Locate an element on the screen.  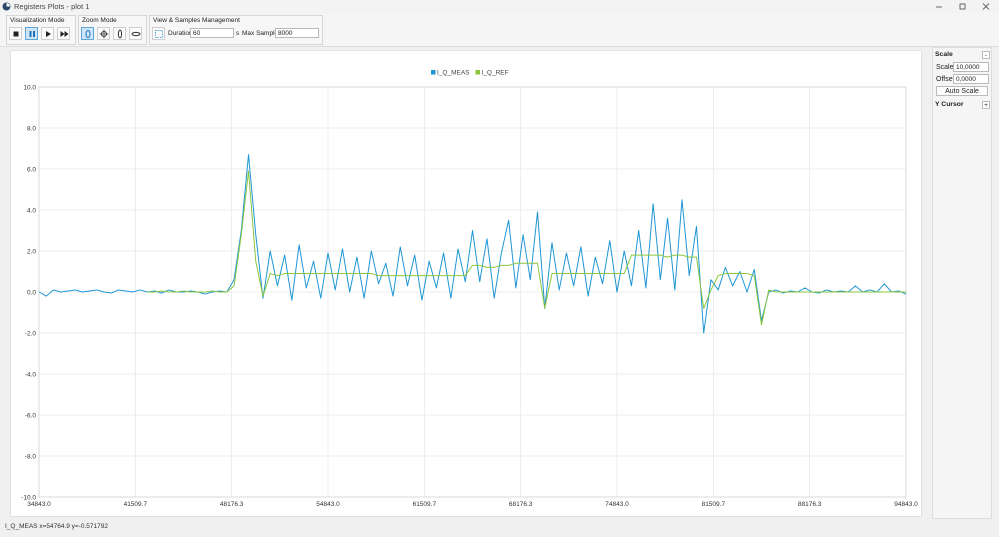
group-label: Zoom Mode is located at coordinates (99, 20).